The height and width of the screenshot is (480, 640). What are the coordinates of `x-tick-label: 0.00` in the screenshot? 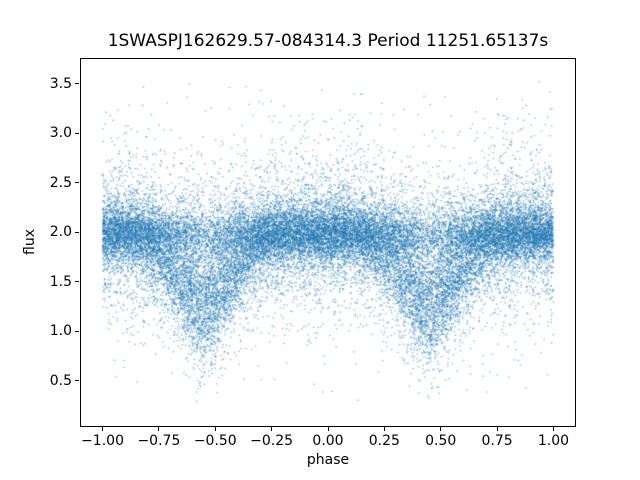 It's located at (328, 441).